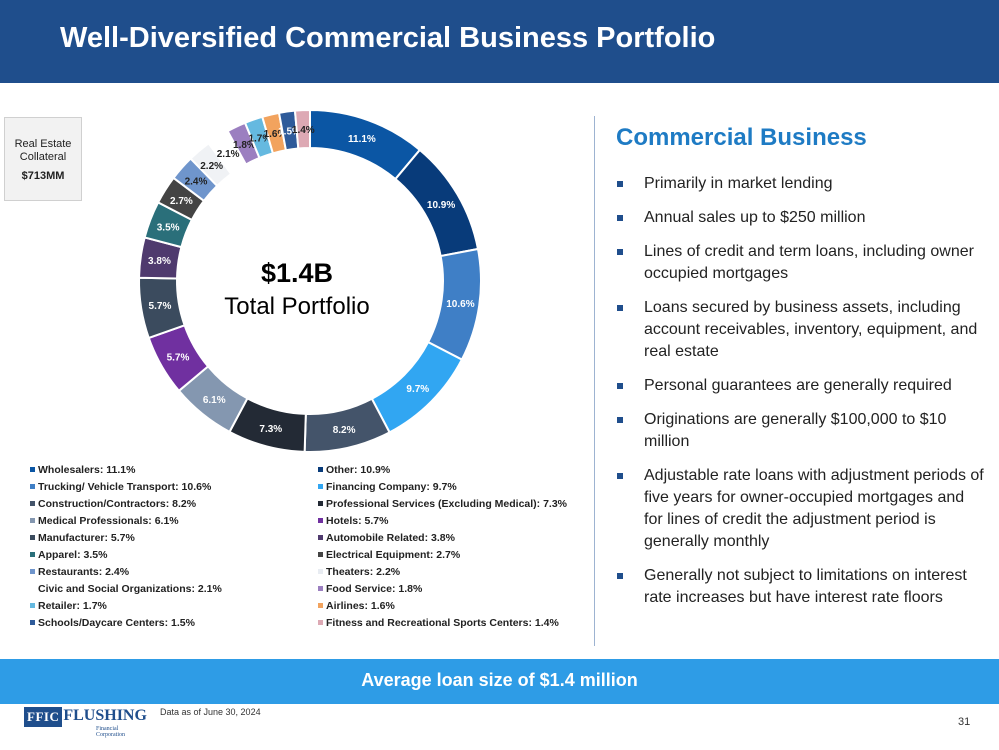 The image size is (999, 750). What do you see at coordinates (85, 722) in the screenshot?
I see `company-logo: FFIC FLUSHING Financial Corporation` at bounding box center [85, 722].